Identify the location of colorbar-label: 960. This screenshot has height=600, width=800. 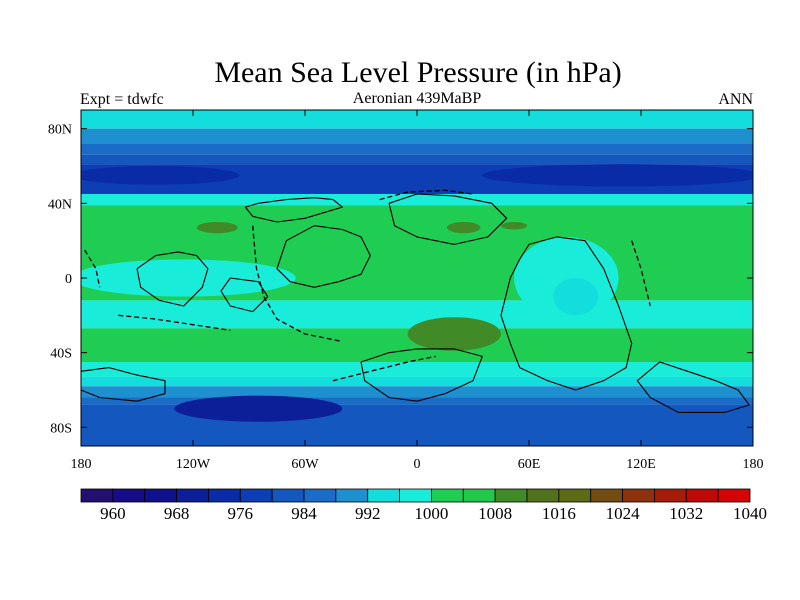
(113, 513).